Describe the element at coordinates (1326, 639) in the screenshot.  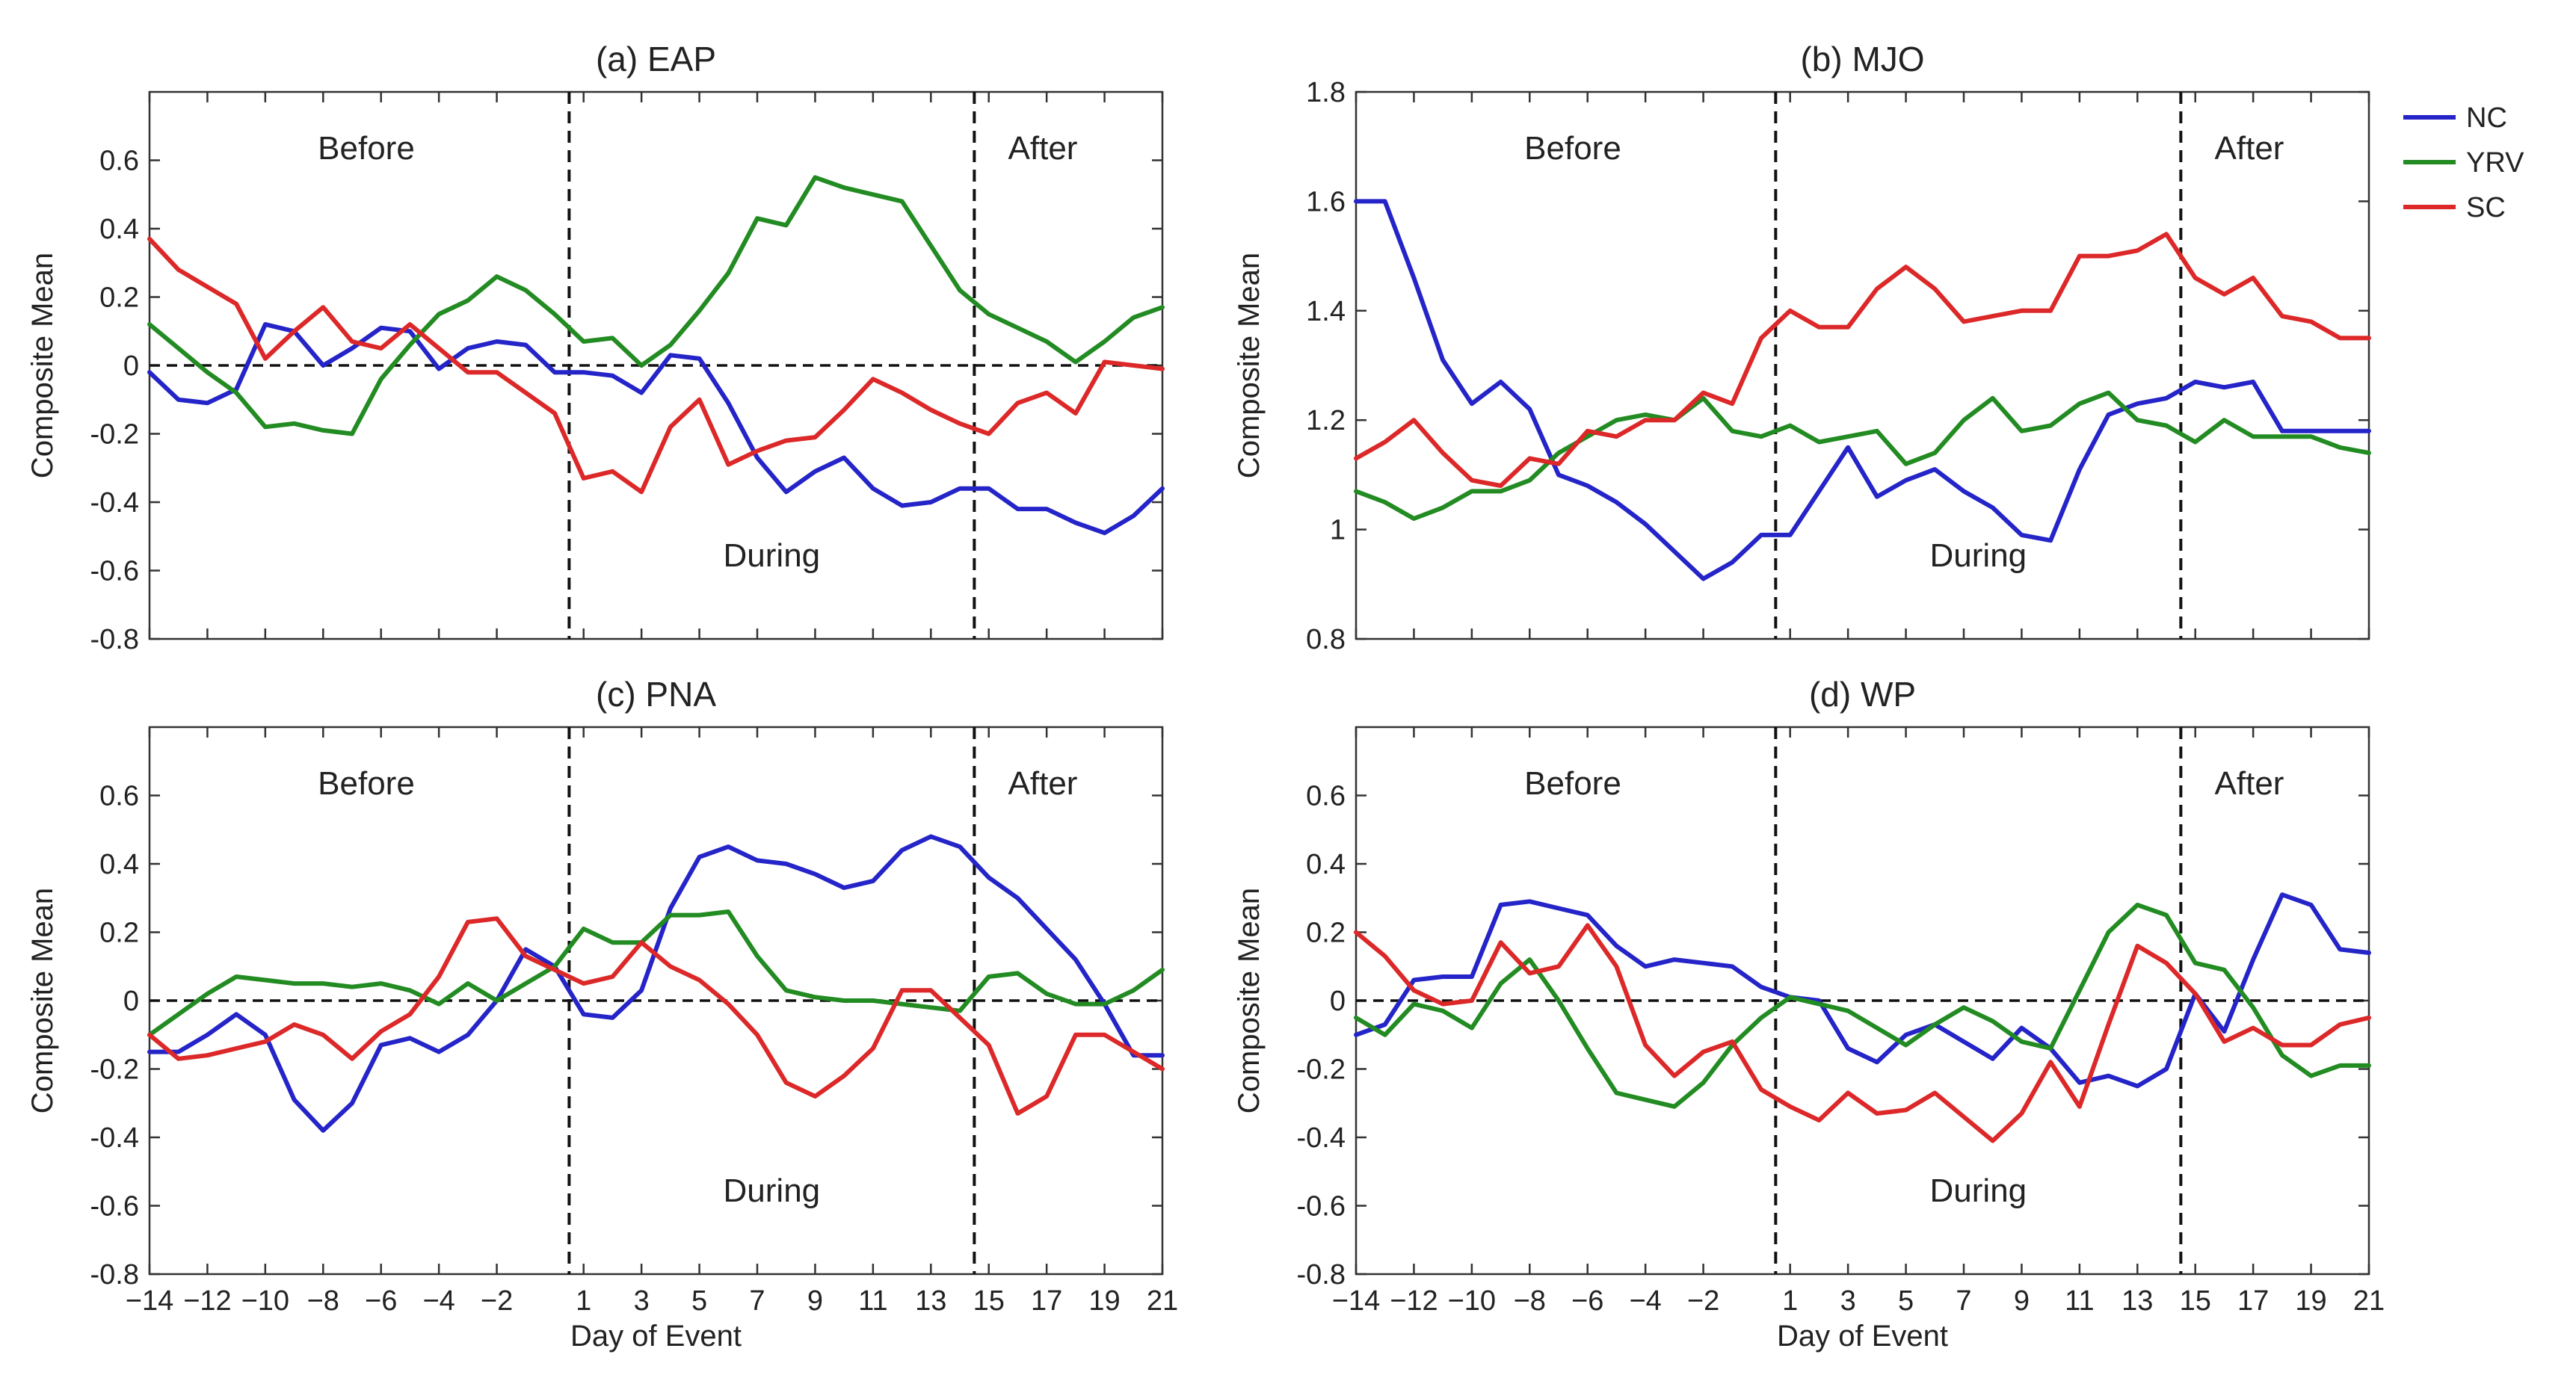
I see `y-tick-label: 0.8` at that location.